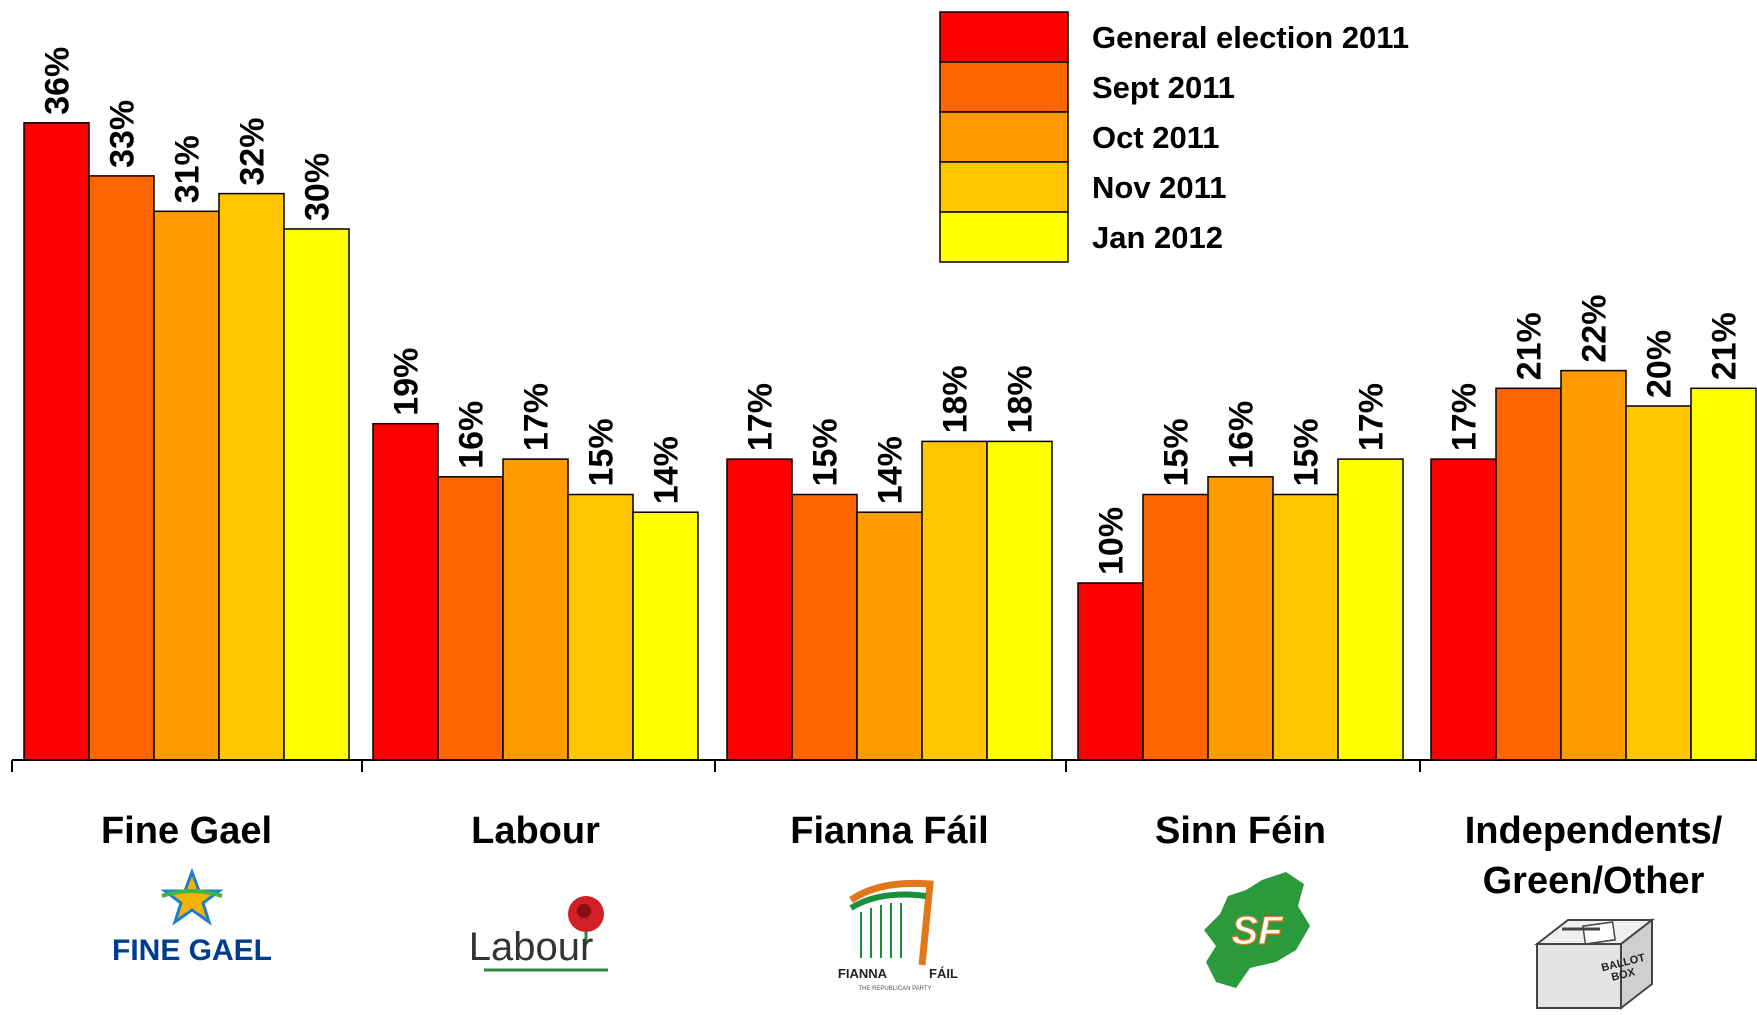  I want to click on value-label: 19%, so click(407, 382).